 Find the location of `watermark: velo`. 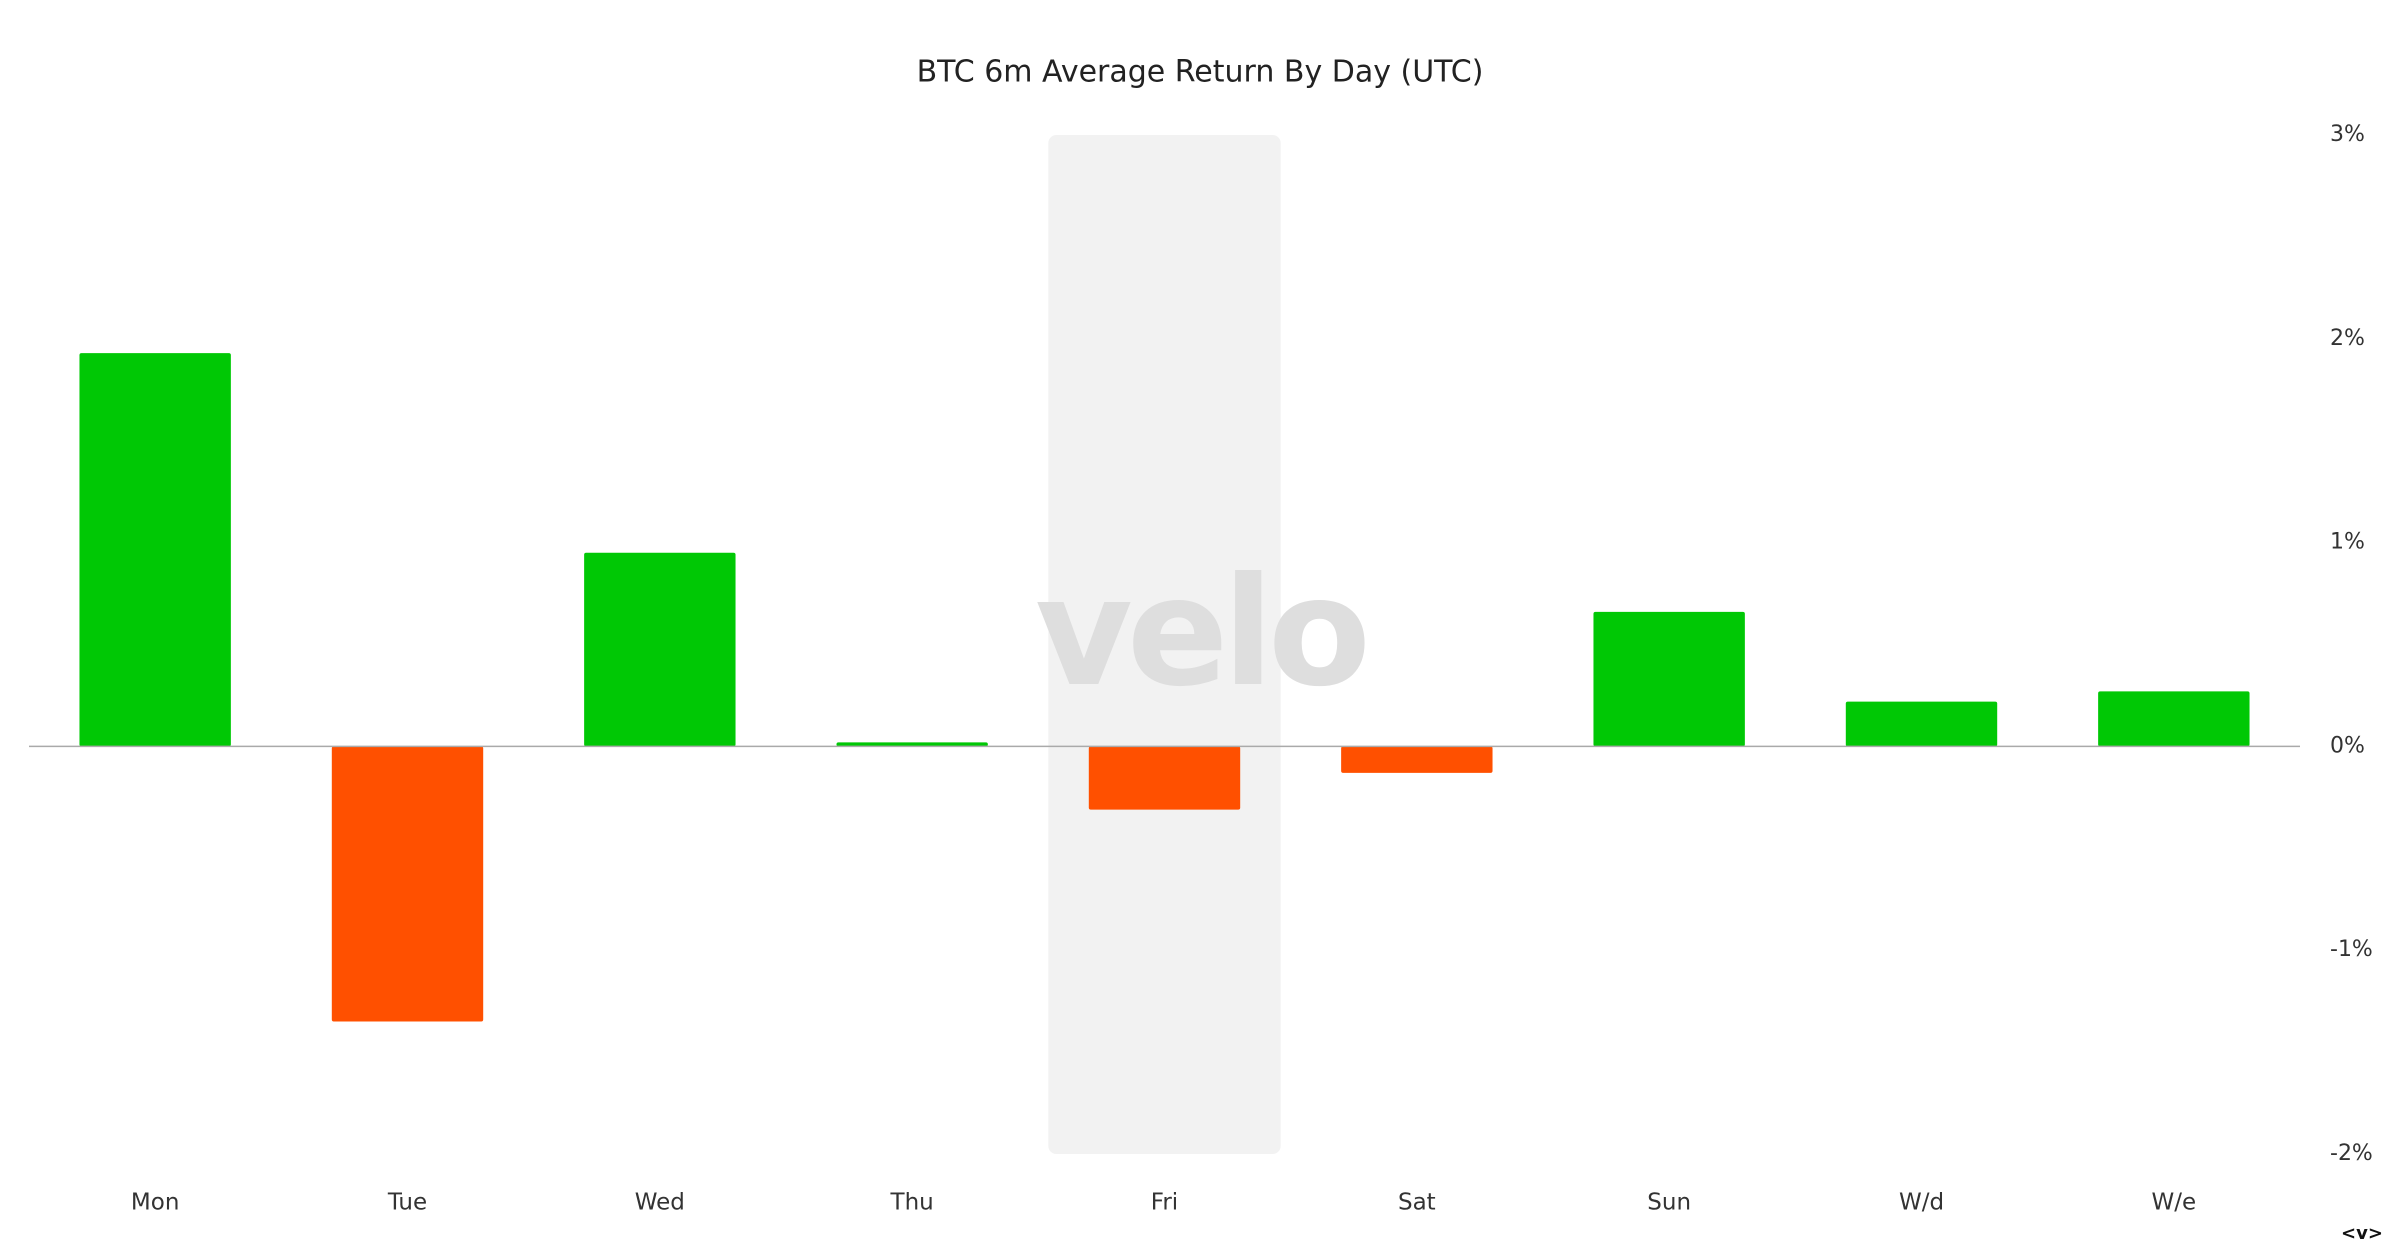

watermark: velo is located at coordinates (1200, 633).